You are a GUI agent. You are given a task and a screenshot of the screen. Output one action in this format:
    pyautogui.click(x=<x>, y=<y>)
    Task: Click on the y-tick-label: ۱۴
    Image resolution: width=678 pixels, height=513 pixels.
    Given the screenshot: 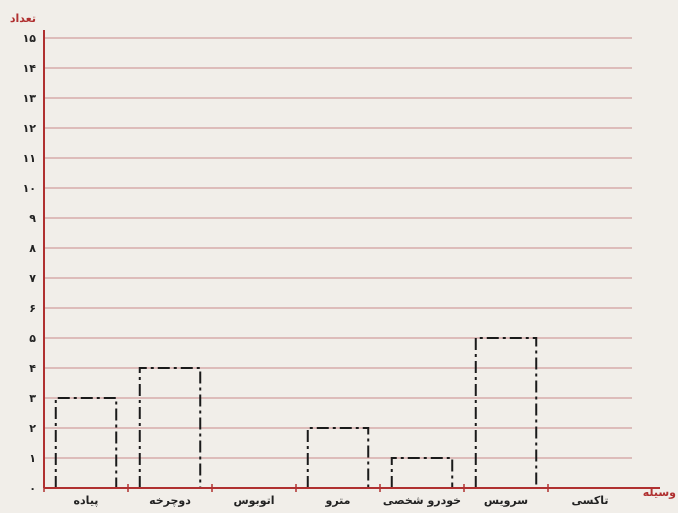 What is the action you would take?
    pyautogui.click(x=30, y=68)
    